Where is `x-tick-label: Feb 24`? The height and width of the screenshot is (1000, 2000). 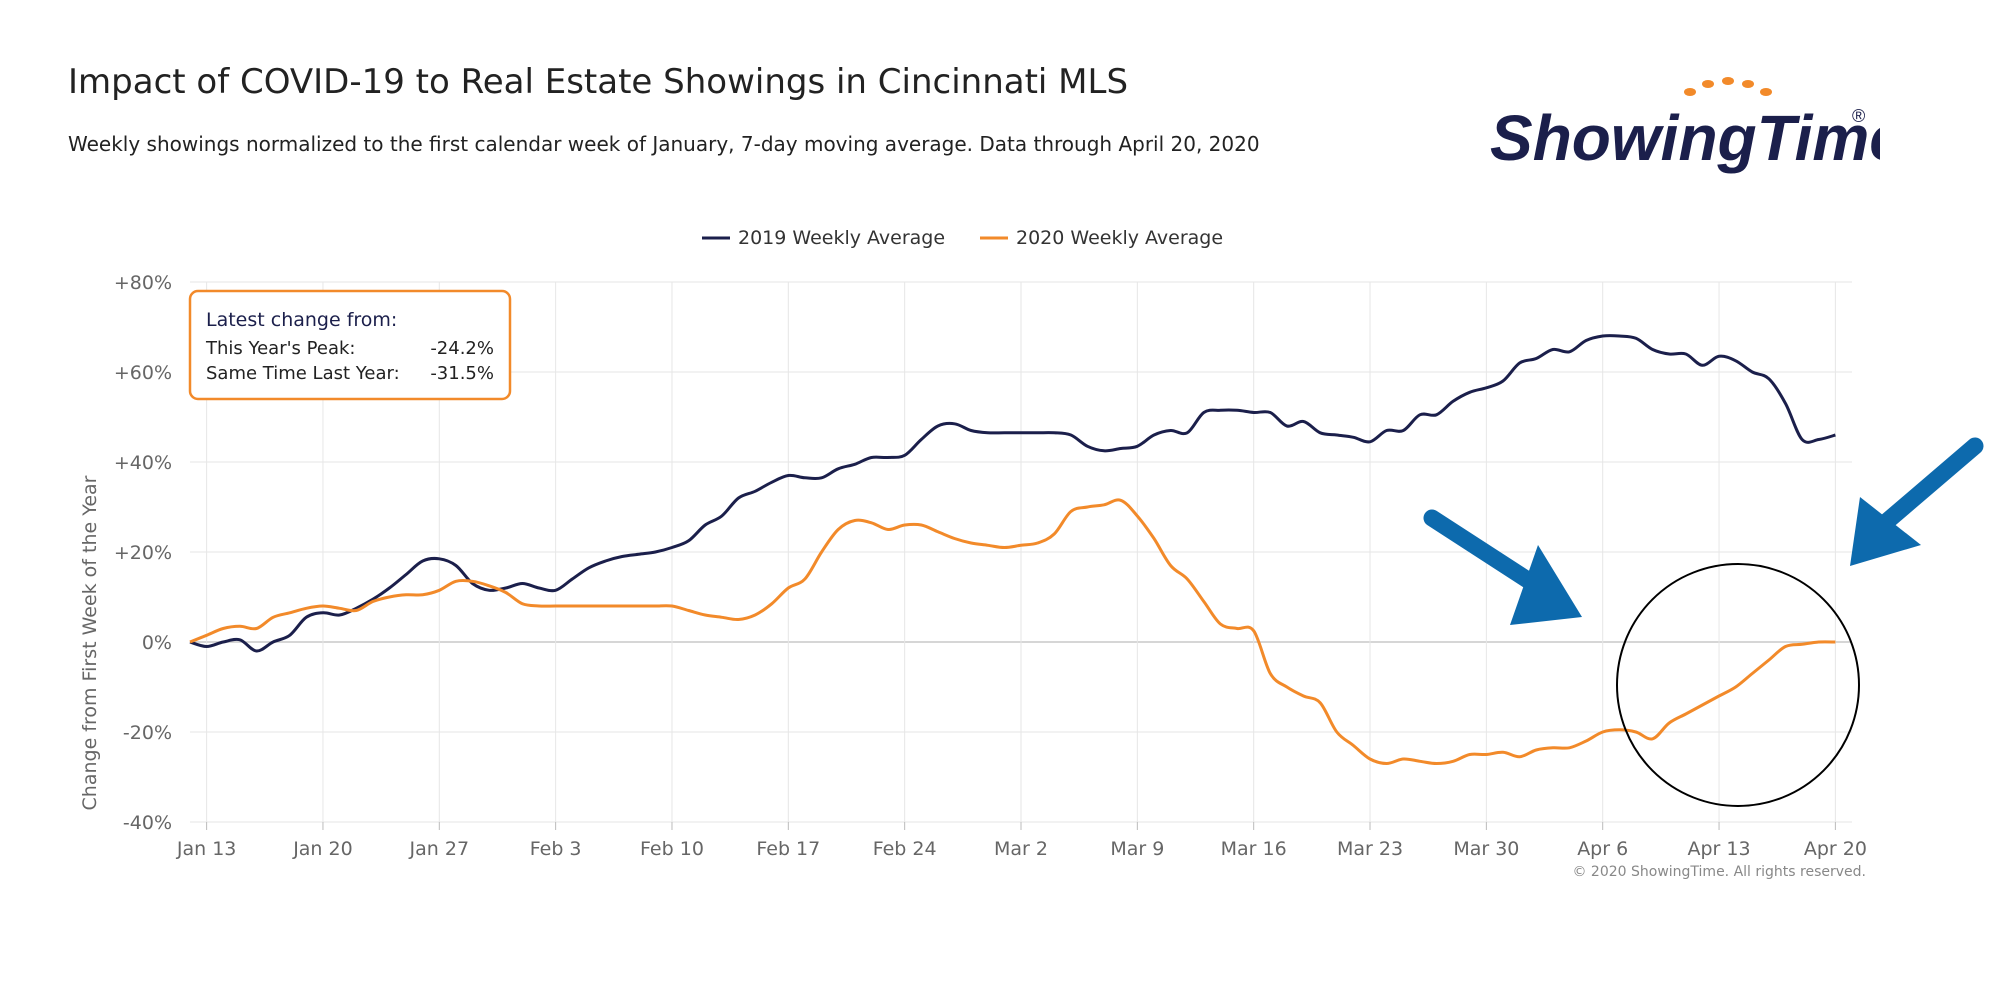
x-tick-label: Feb 24 is located at coordinates (905, 849).